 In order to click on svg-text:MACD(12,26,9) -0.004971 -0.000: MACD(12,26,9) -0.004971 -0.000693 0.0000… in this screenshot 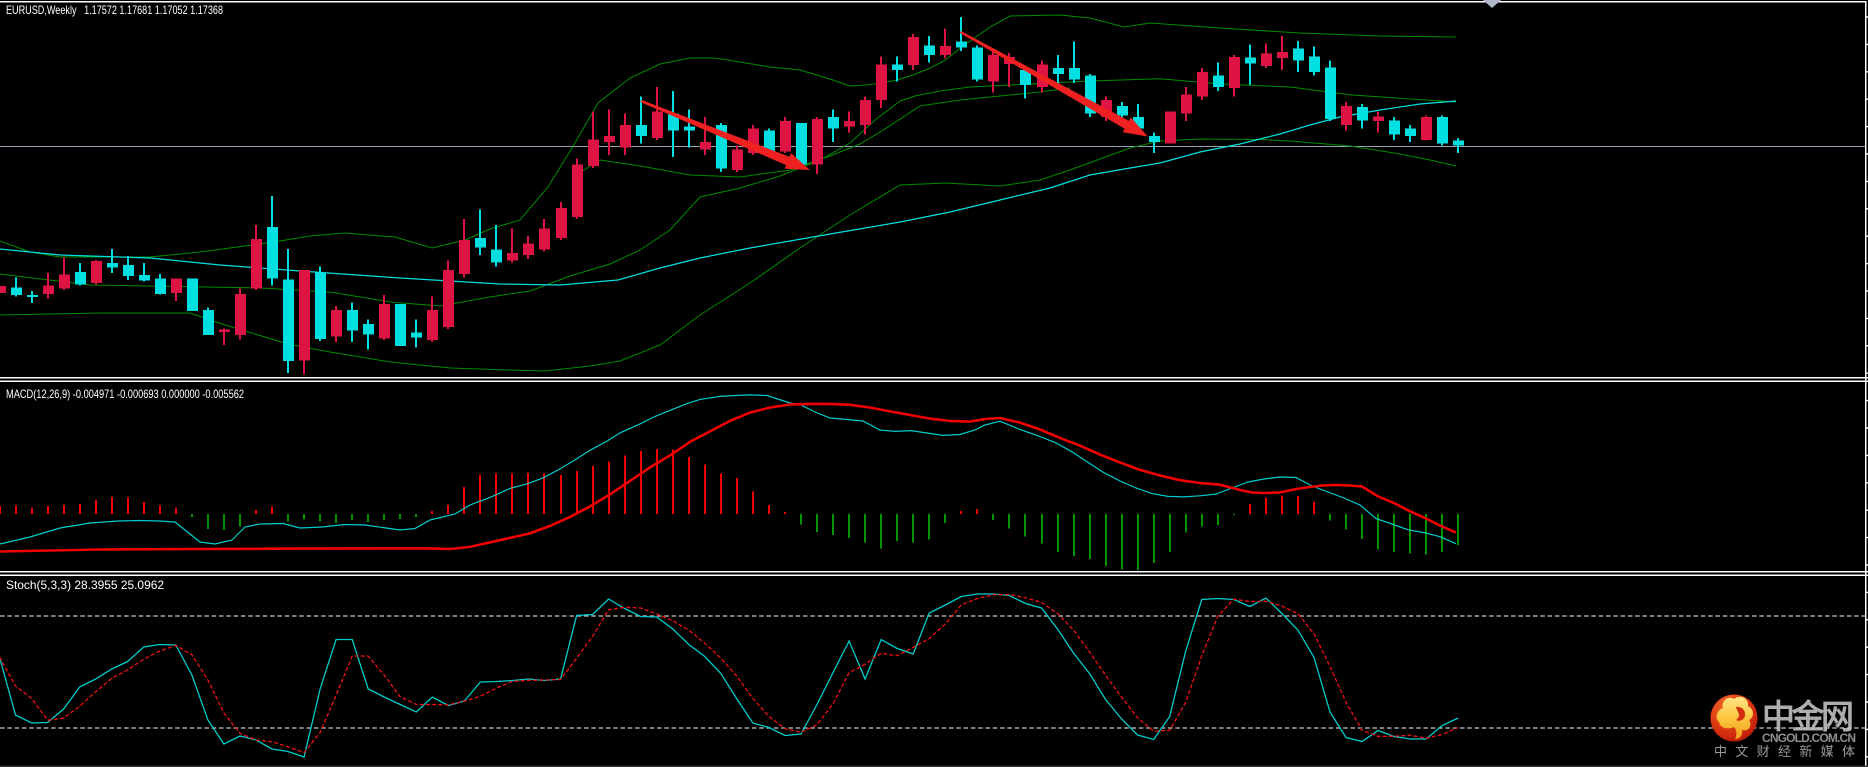, I will do `click(125, 394)`.